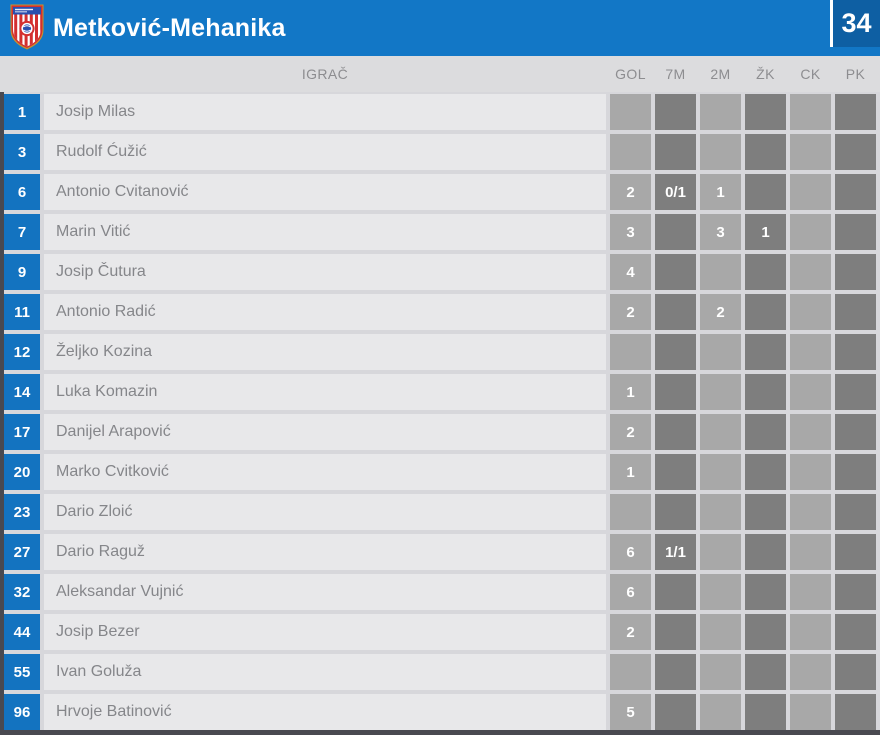 The width and height of the screenshot is (880, 735). Describe the element at coordinates (675, 192) in the screenshot. I see `stat-cell-7m: 0/1` at that location.